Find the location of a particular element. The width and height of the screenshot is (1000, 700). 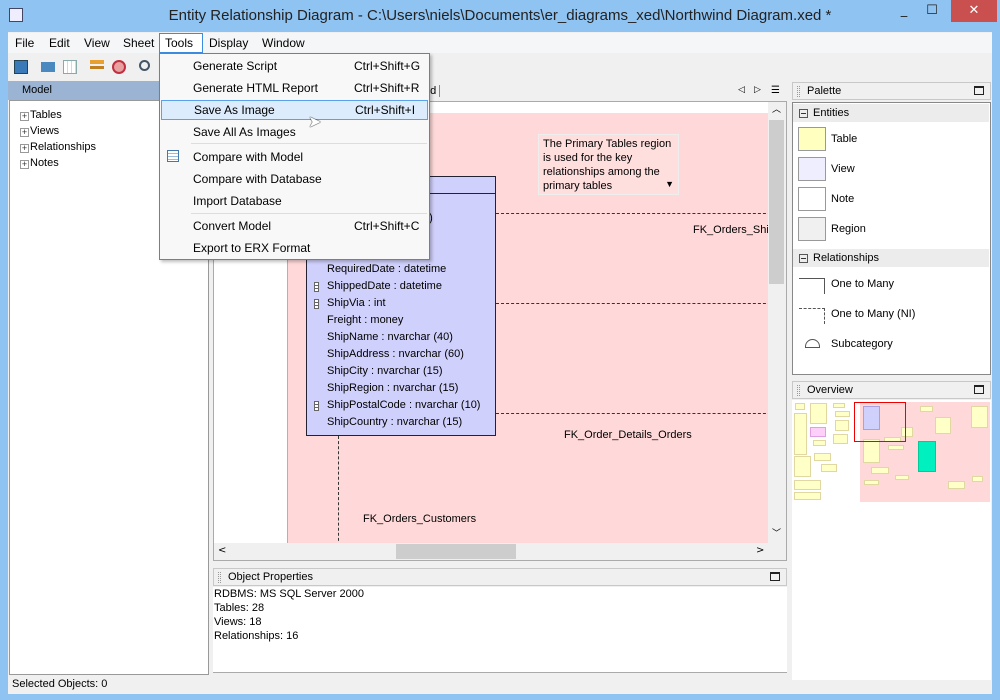

menu-item-export-to-erx-format: Export to ERX Format is located at coordinates (294, 248).